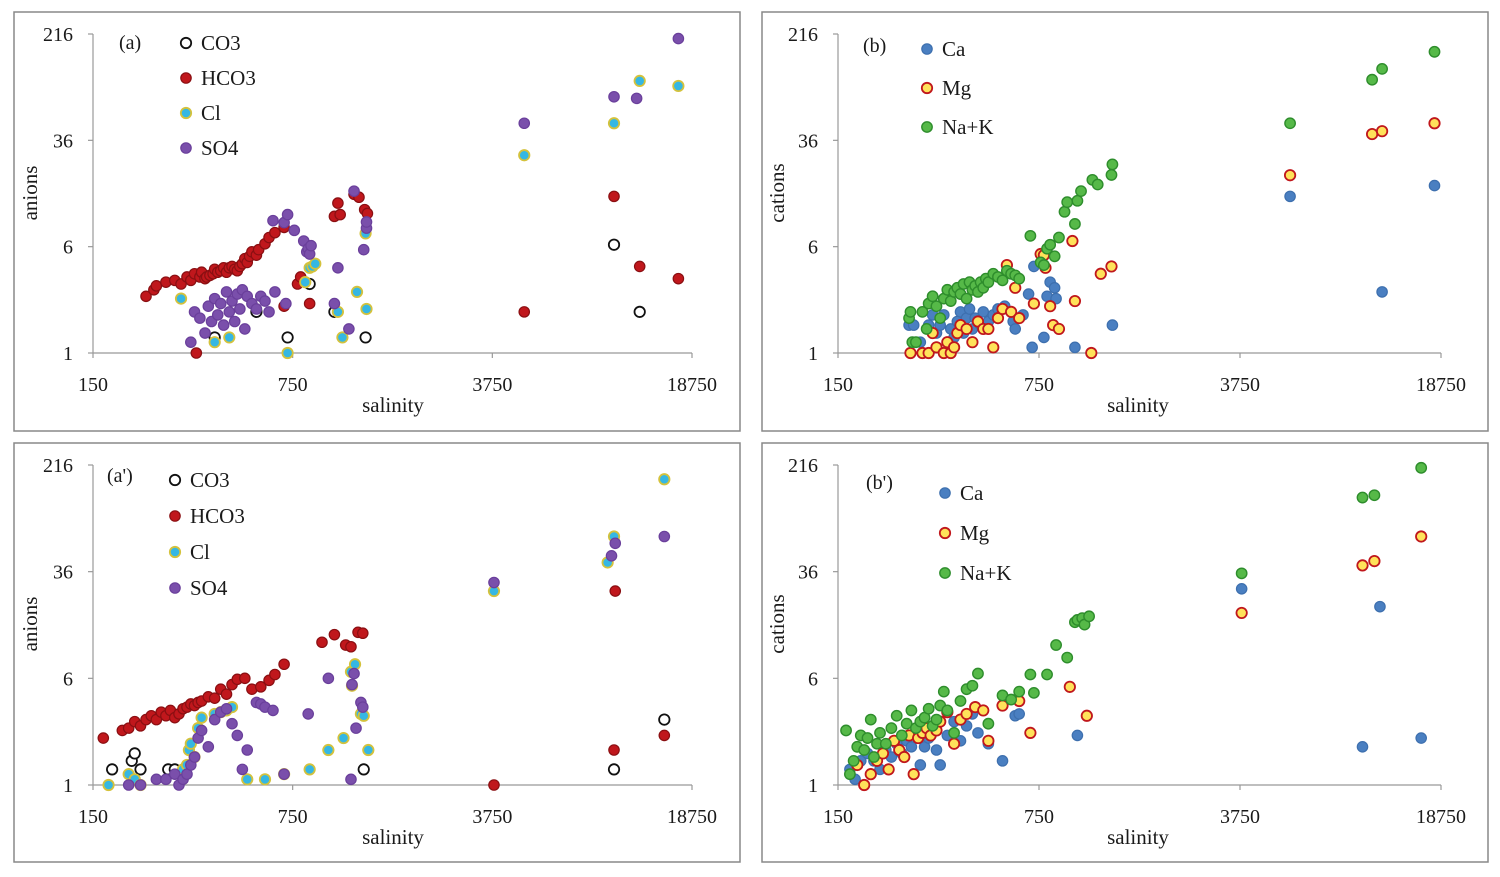  I want to click on legend-marker-nak, so click(927, 127).